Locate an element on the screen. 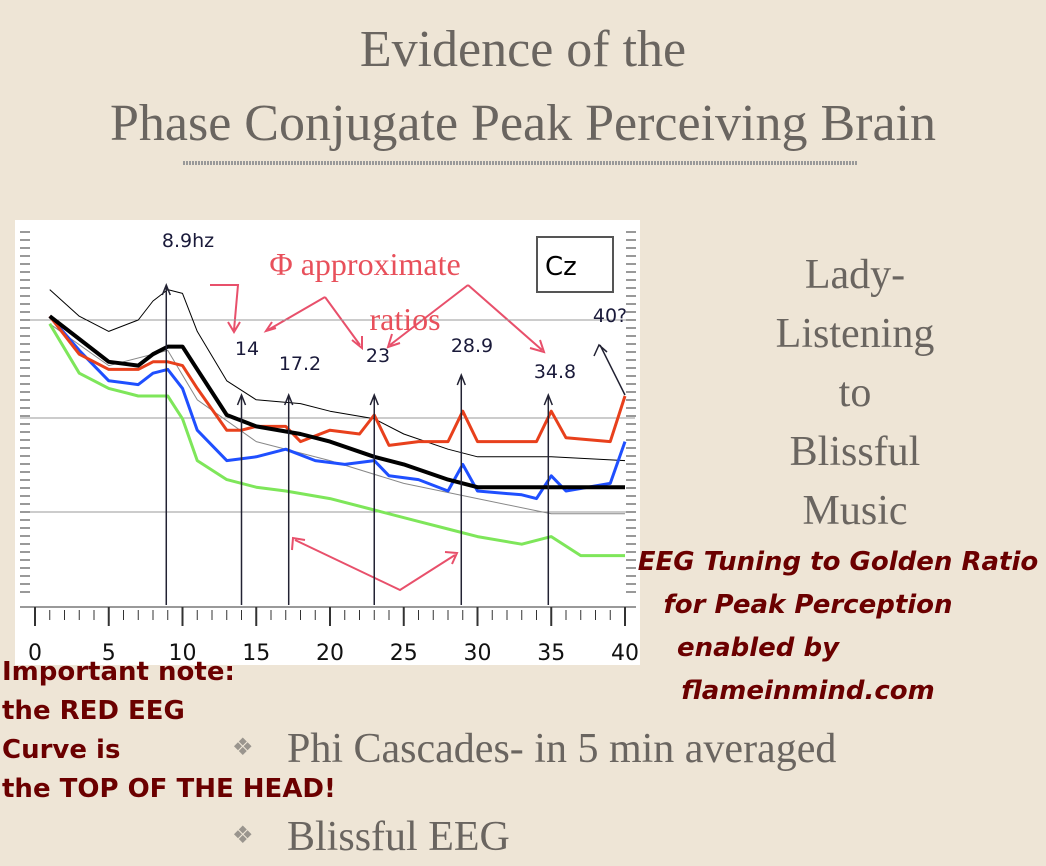 Image resolution: width=1046 pixels, height=866 pixels. credit-text: for Peak Perception is located at coordinates (807, 605).